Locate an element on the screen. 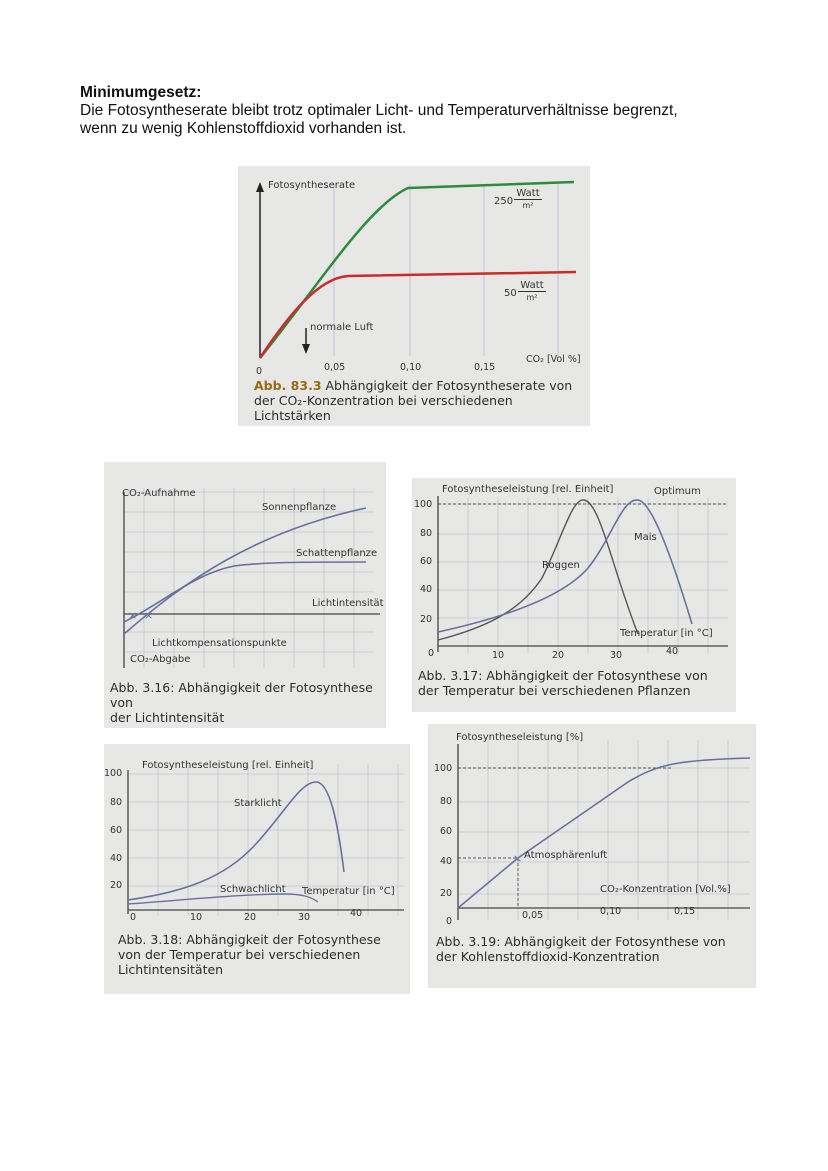  curve-sun-plant is located at coordinates (245, 571).